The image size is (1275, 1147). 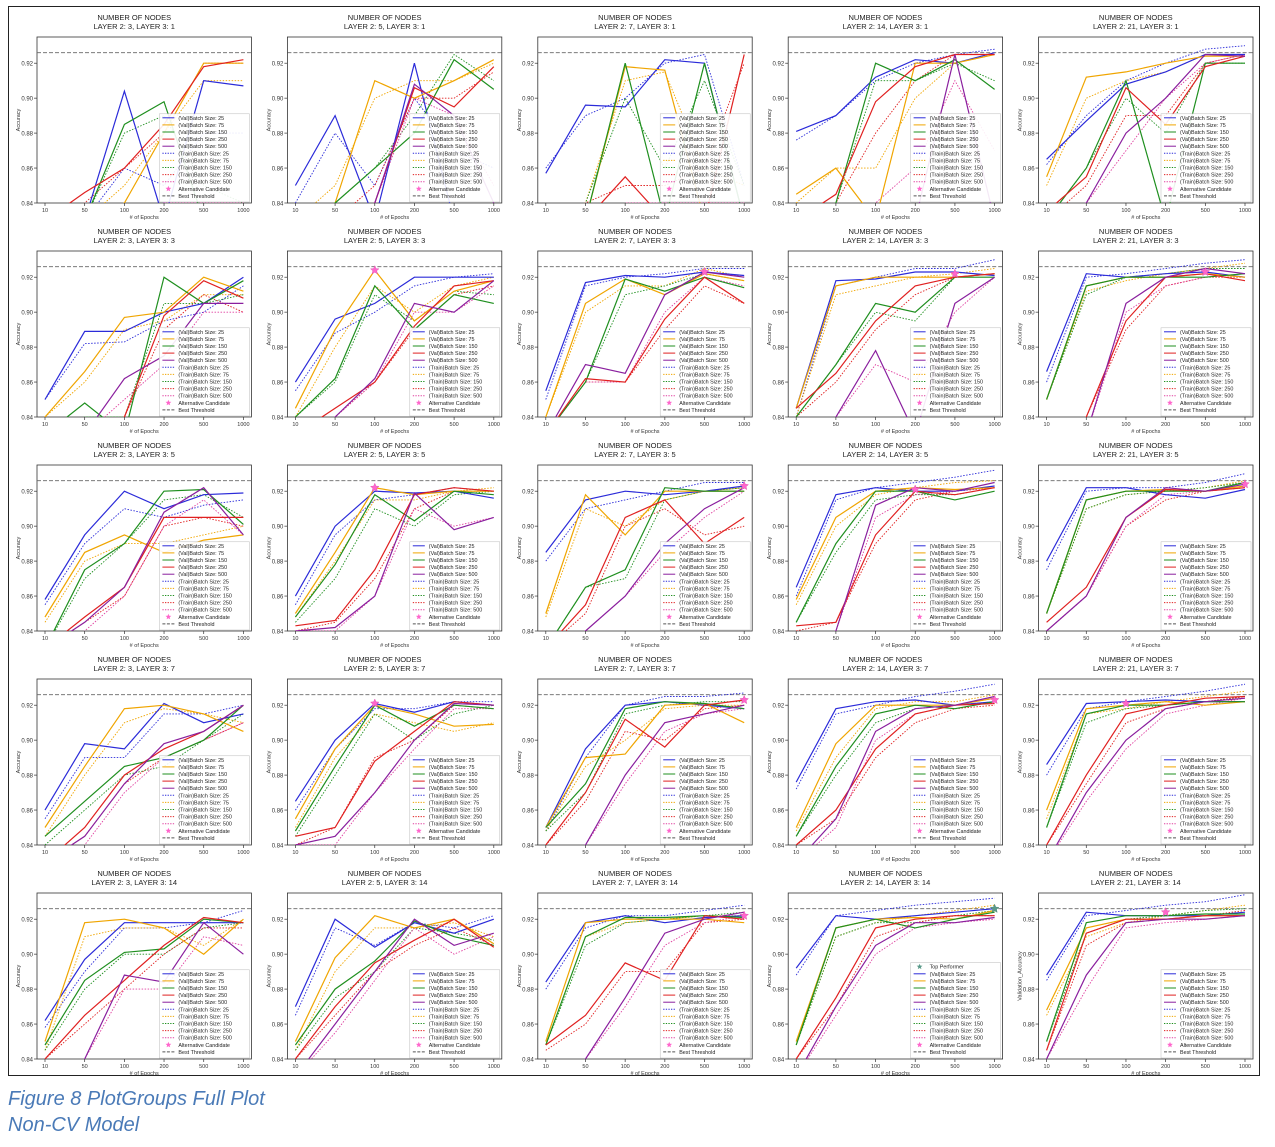 I want to click on x-tick-label: 200, so click(x=664, y=853).